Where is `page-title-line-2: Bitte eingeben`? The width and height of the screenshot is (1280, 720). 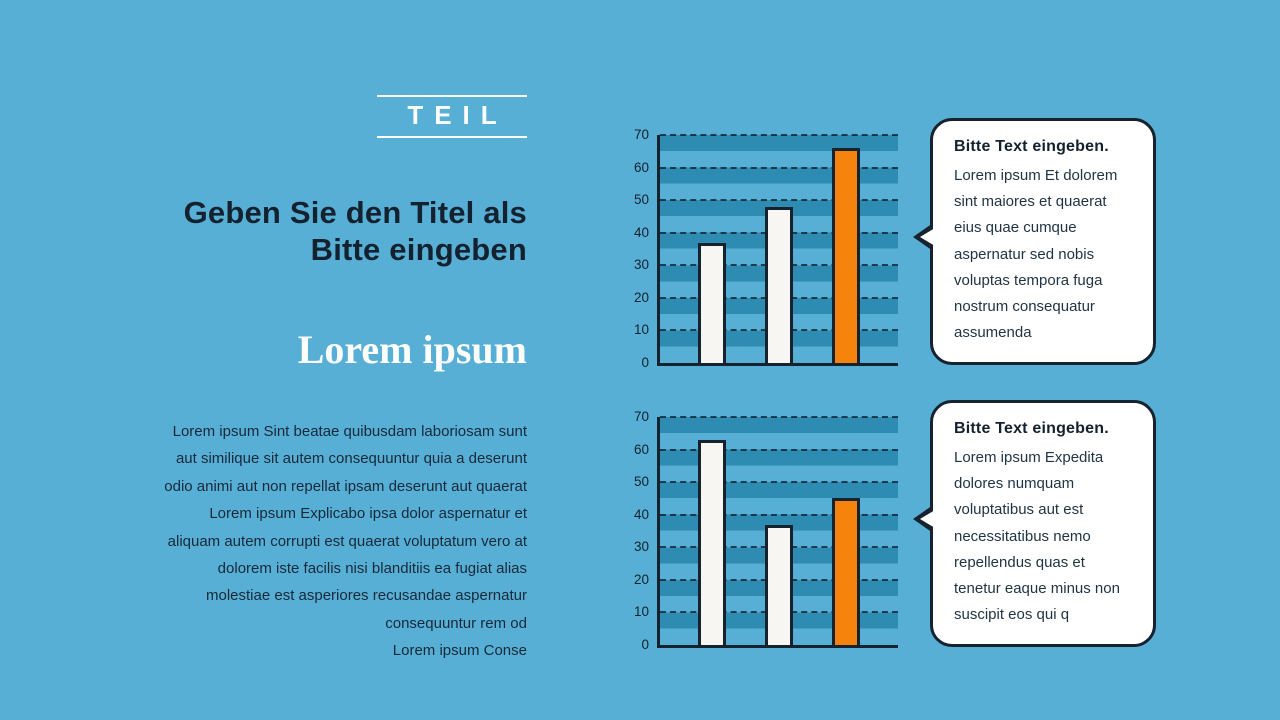
page-title-line-2: Bitte eingeben is located at coordinates (418, 249).